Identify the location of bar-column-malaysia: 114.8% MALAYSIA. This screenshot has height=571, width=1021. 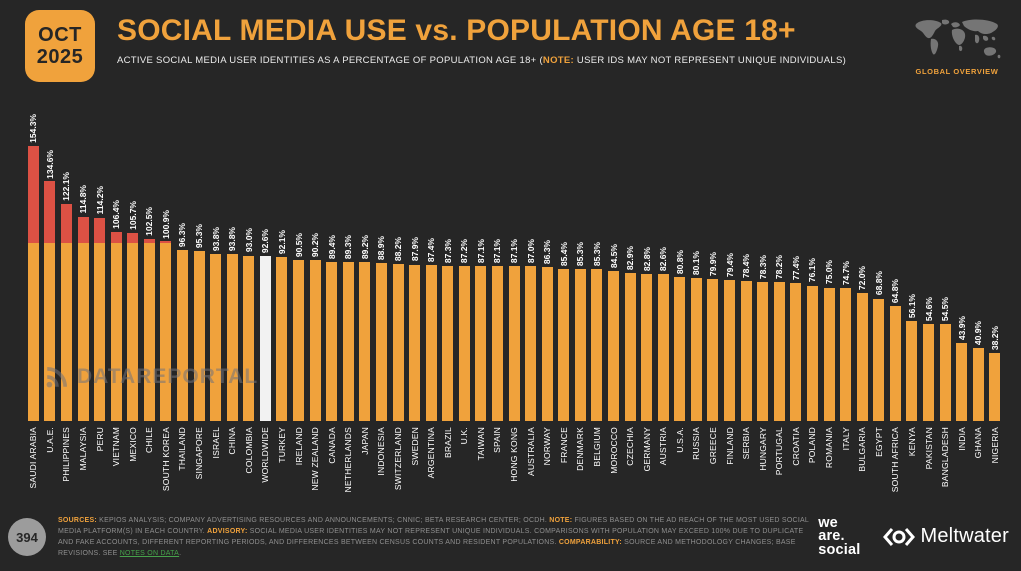
(83, 308).